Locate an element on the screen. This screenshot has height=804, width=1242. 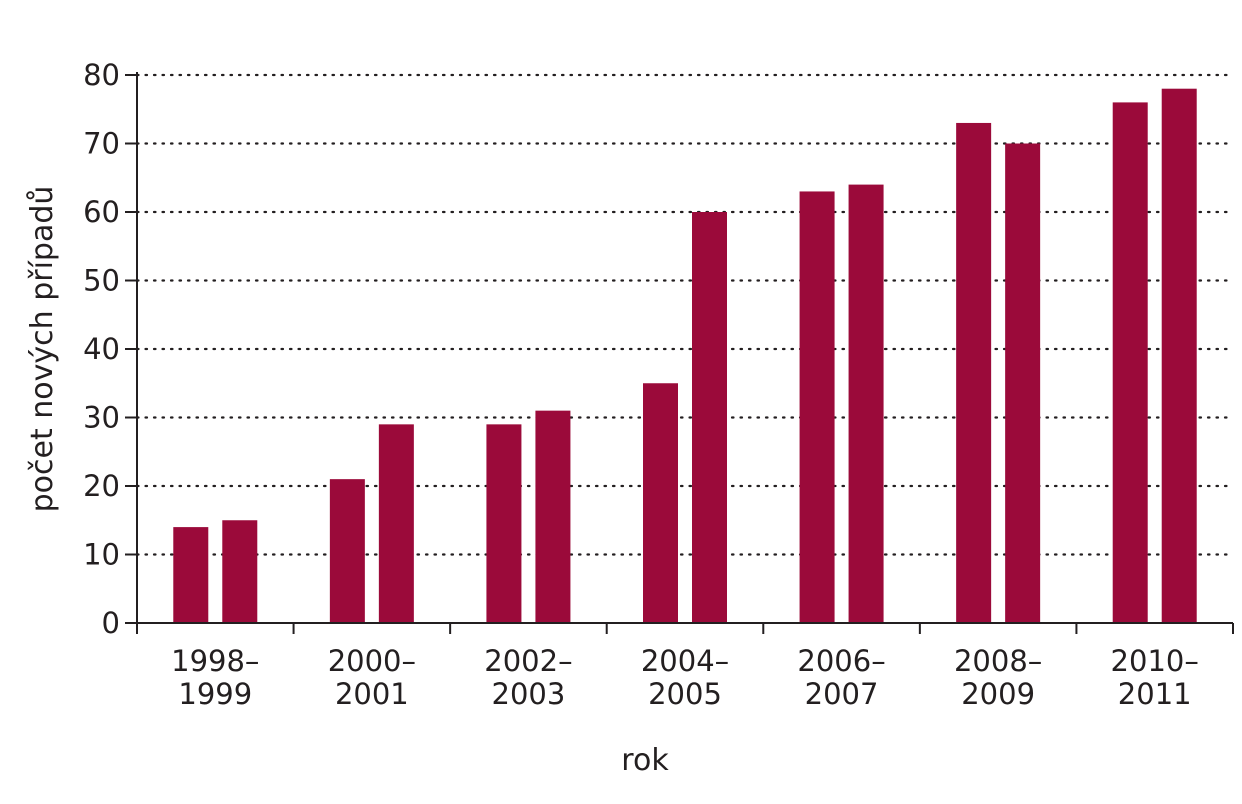
x-tick-label: 2006– is located at coordinates (841, 661).